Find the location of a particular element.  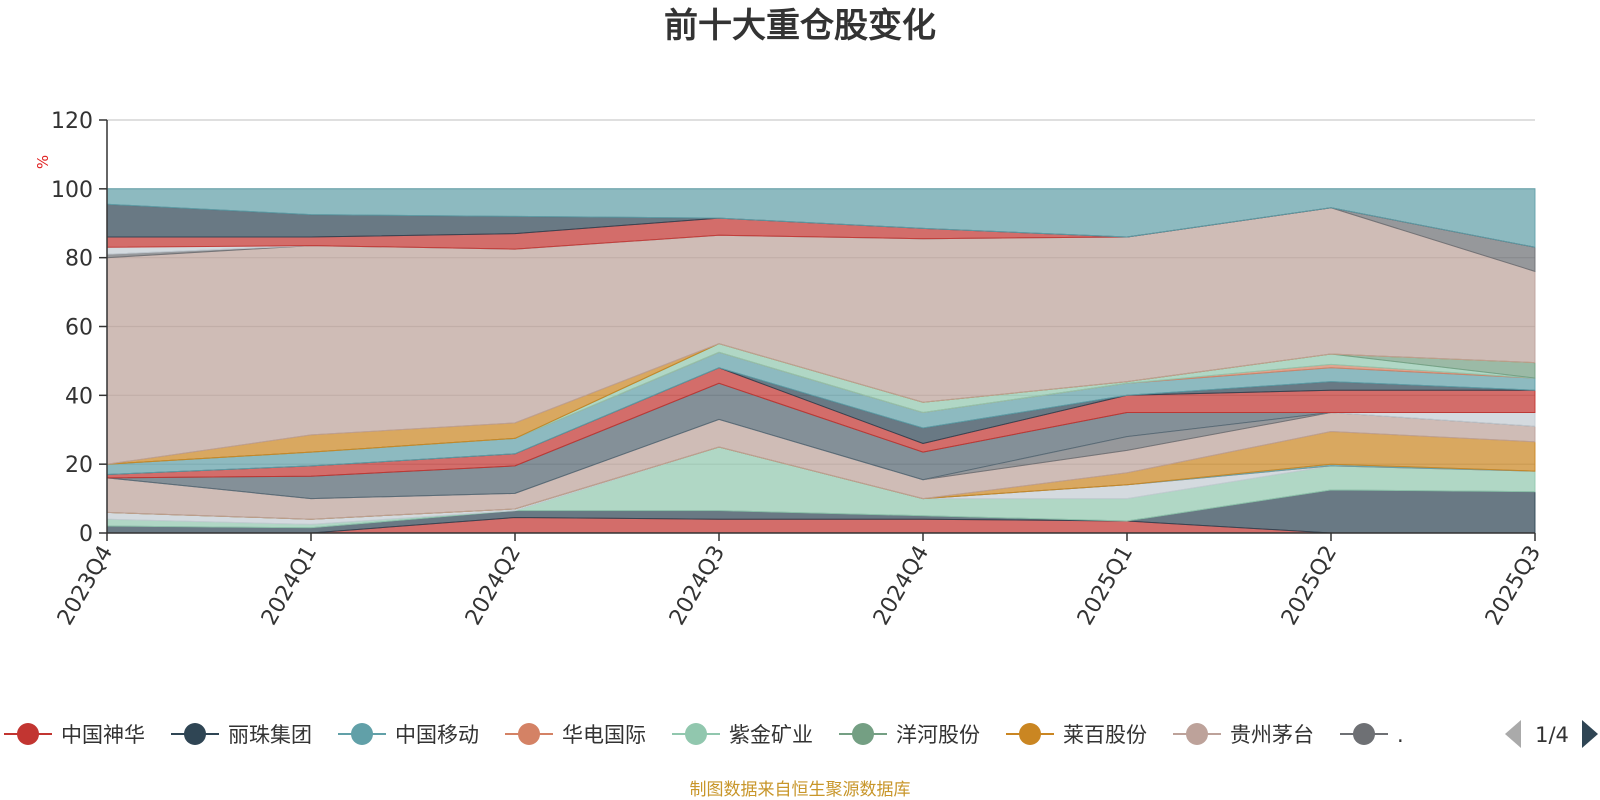

legend-label: 华电国际 is located at coordinates (604, 735).